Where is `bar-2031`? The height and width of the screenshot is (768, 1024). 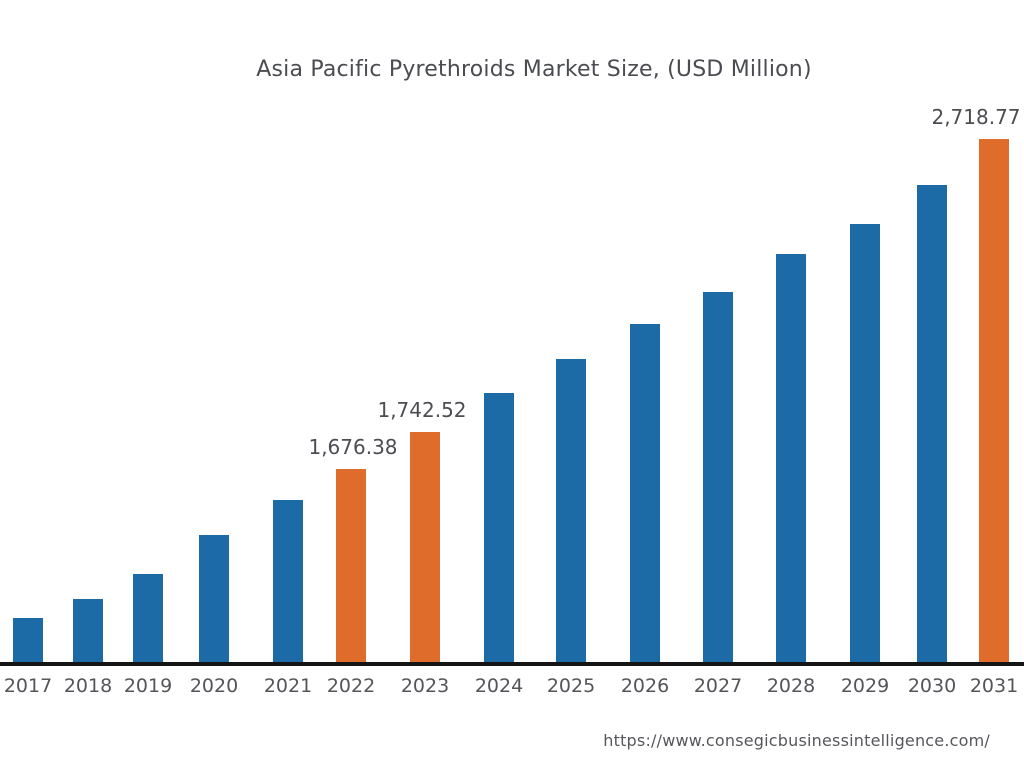 bar-2031 is located at coordinates (994, 401).